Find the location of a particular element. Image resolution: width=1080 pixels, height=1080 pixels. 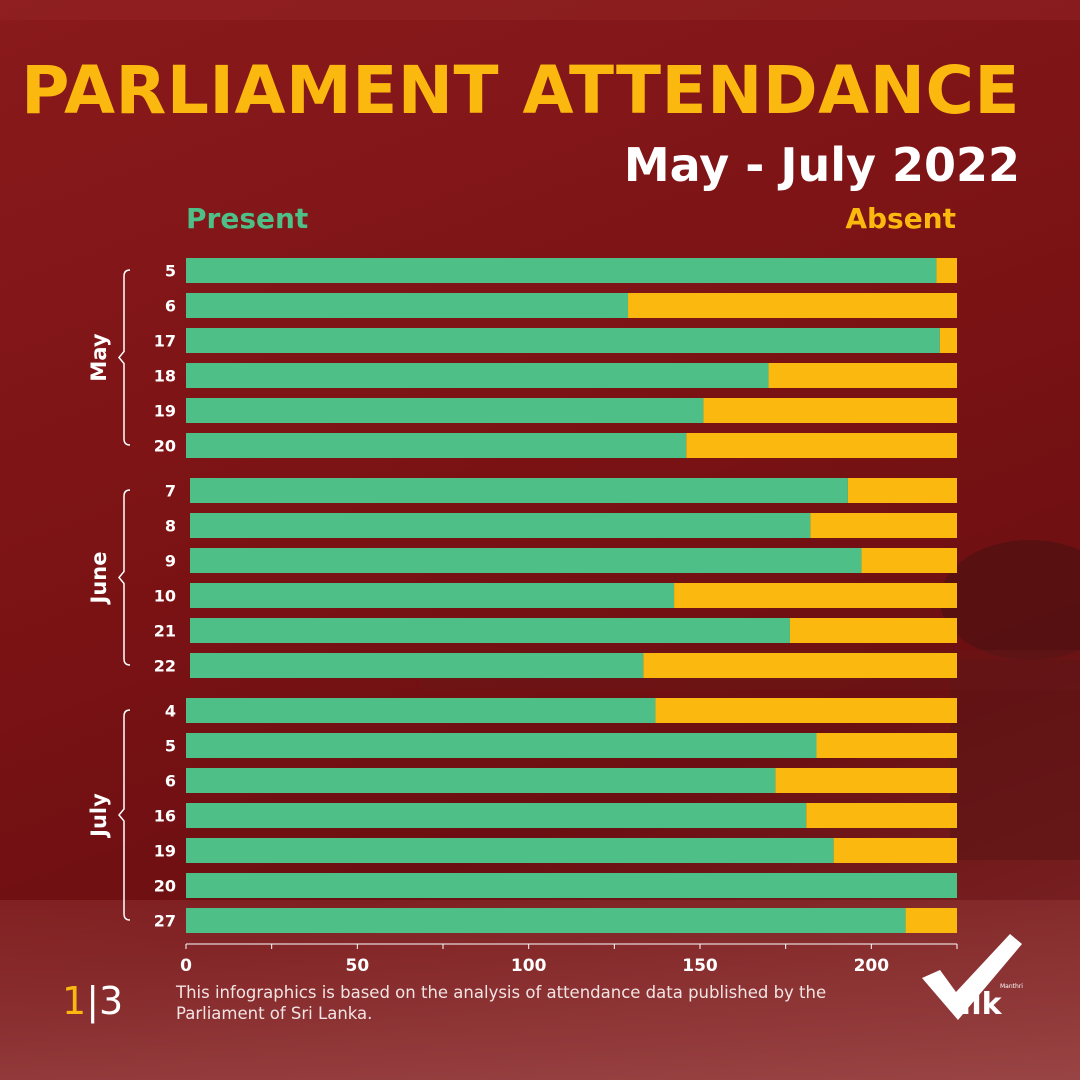

page-total: 3 is located at coordinates (111, 1001).